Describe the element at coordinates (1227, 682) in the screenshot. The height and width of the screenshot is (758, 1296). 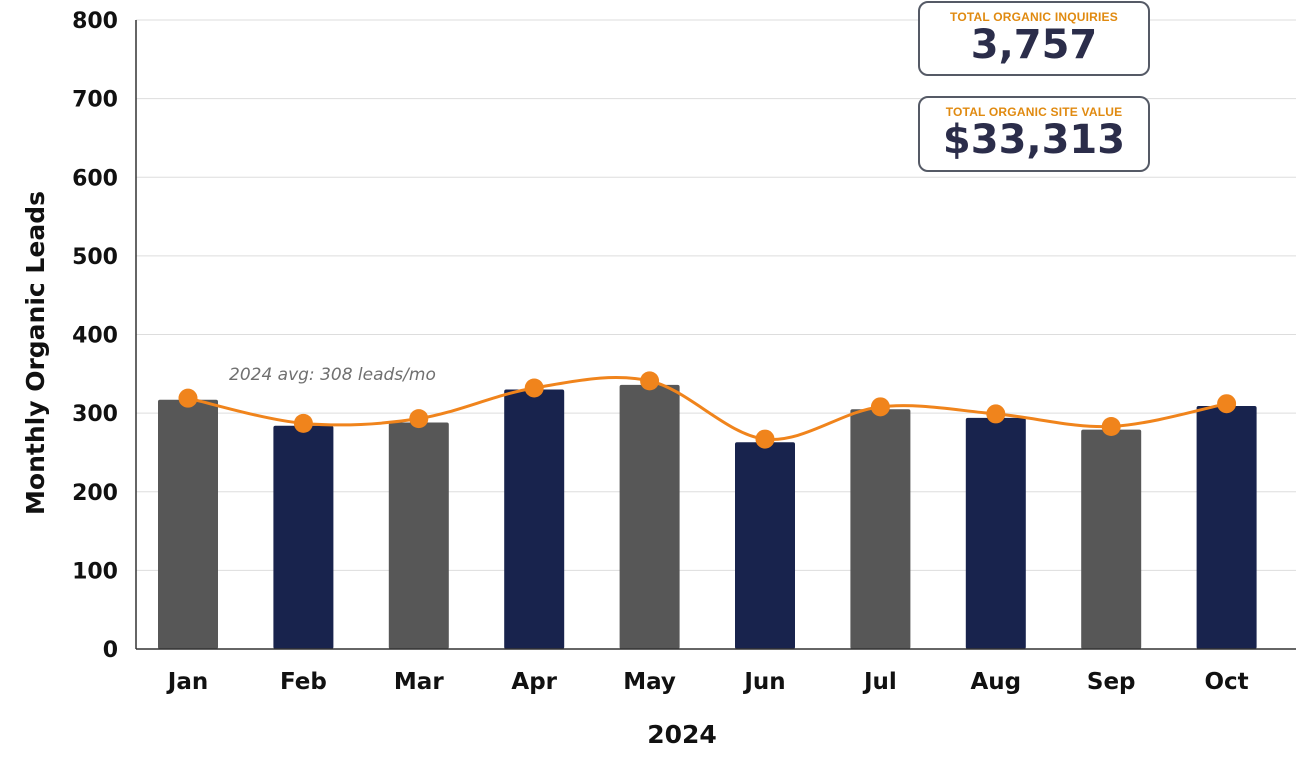
I see `x-tick-label: Oct` at that location.